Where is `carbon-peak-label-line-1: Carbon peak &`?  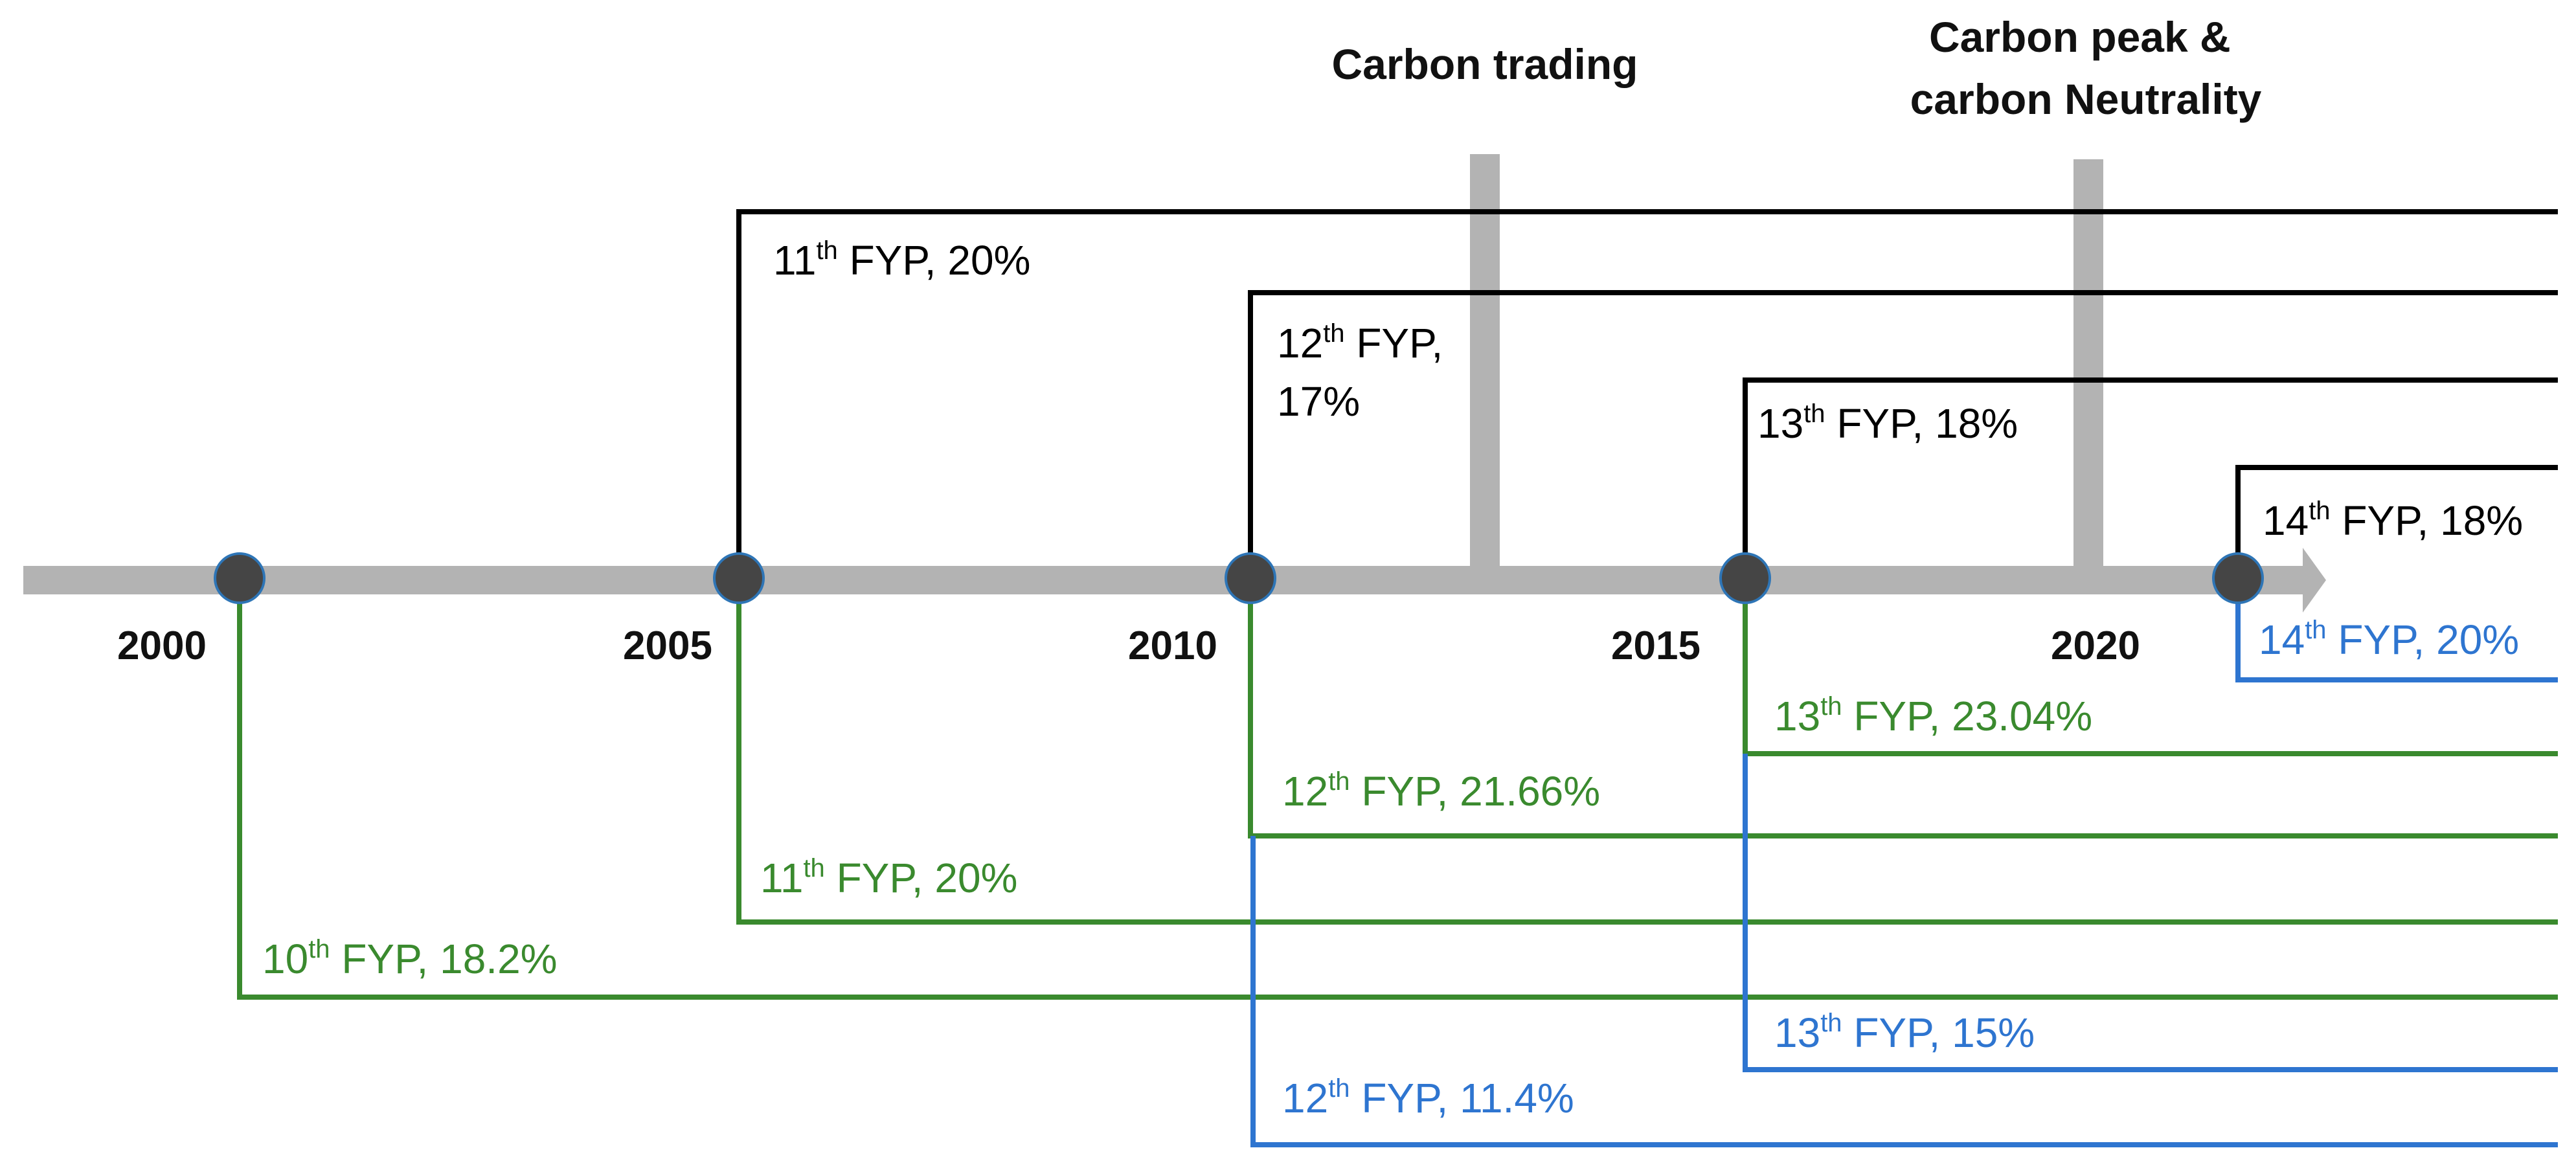
carbon-peak-label-line-1: Carbon peak & is located at coordinates (2080, 37).